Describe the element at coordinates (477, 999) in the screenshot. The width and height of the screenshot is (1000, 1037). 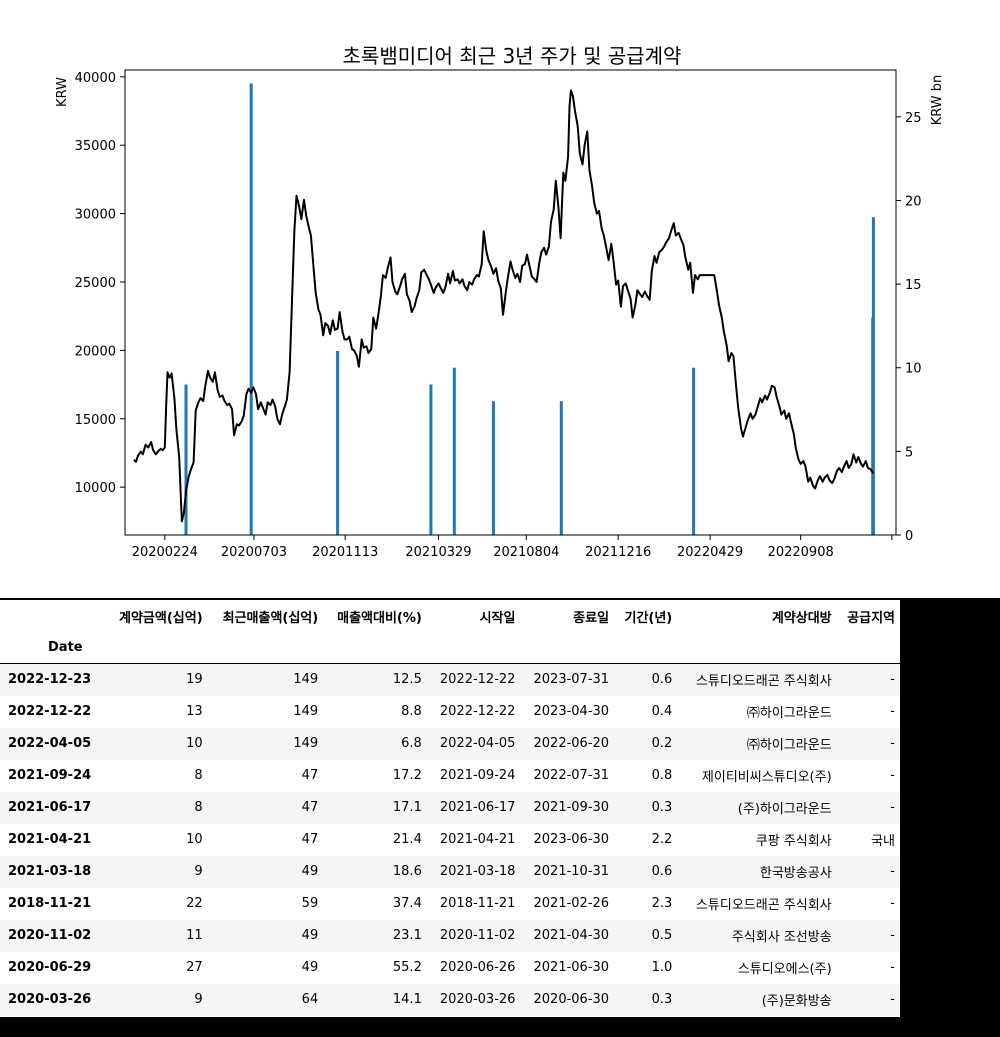
I see `table-cell: 2020-03-26` at that location.